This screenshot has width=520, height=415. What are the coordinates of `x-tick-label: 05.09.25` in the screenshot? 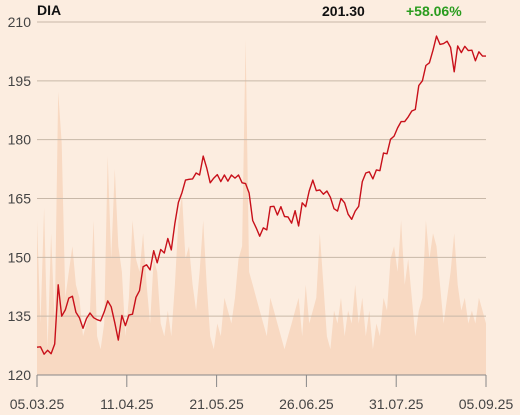 It's located at (486, 404).